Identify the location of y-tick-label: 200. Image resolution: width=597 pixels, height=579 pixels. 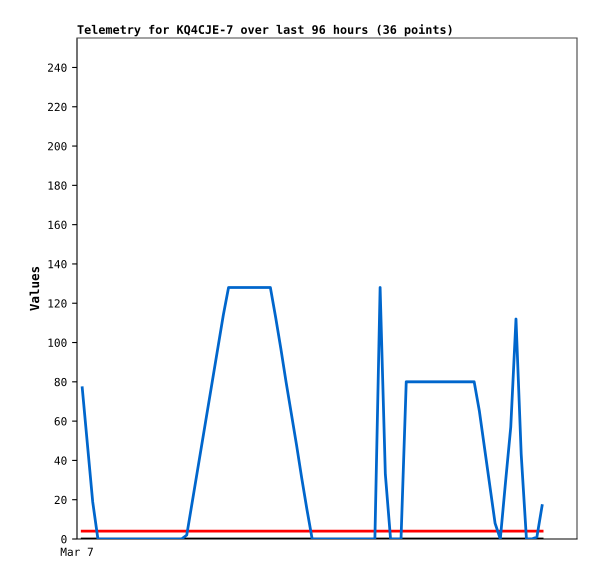
(57, 146).